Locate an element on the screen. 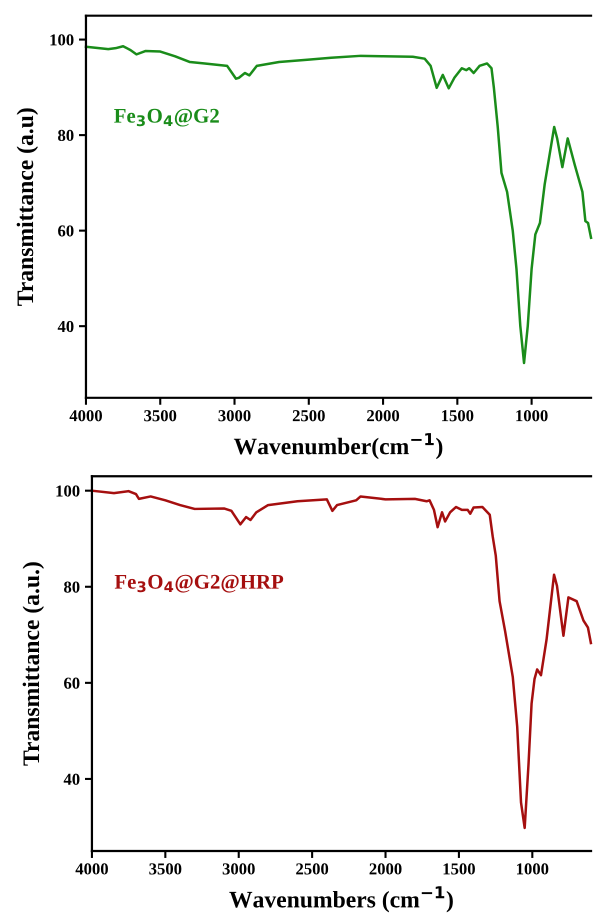 The height and width of the screenshot is (923, 597). y-axis-title: Transmittance (a.u.) is located at coordinates (33, 664).